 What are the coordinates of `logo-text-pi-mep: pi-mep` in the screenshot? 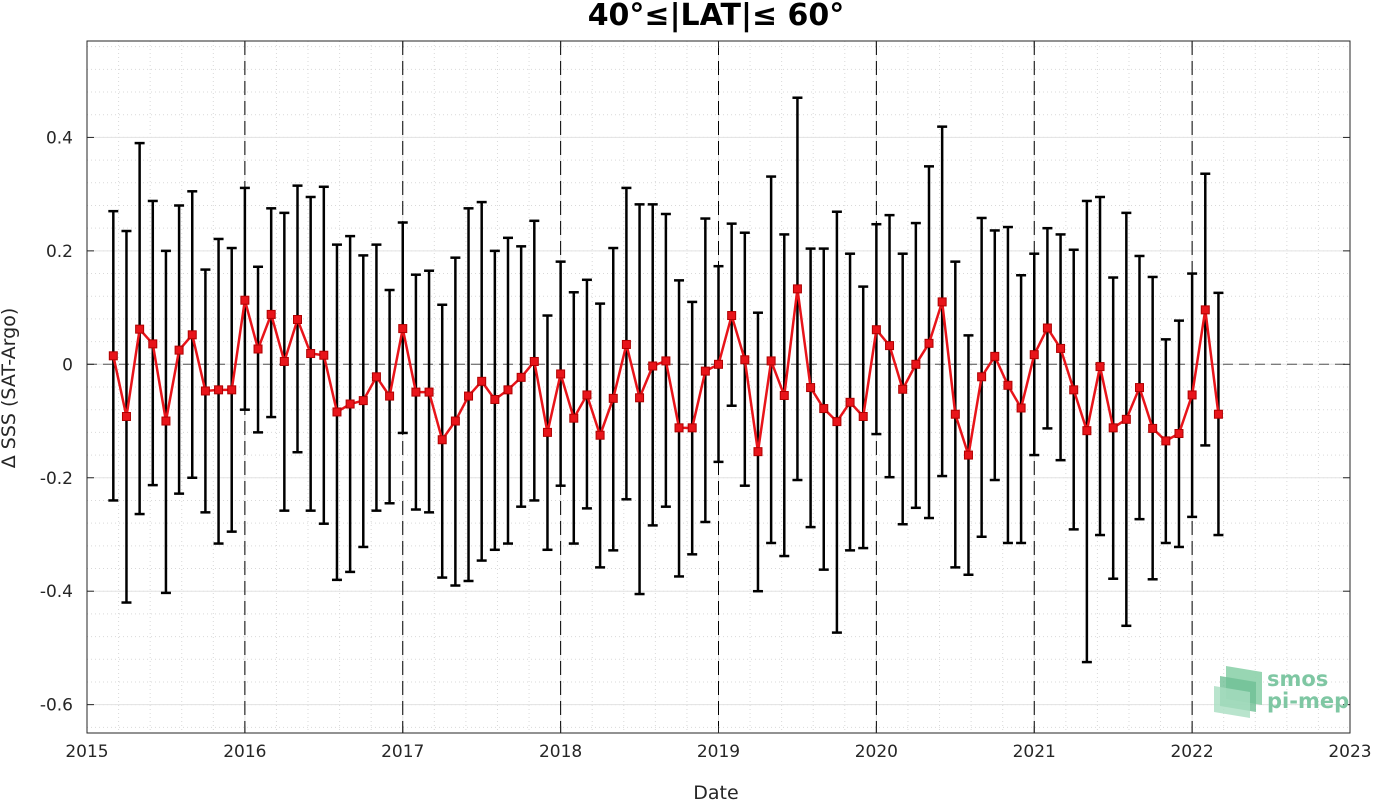 It's located at (1308, 701).